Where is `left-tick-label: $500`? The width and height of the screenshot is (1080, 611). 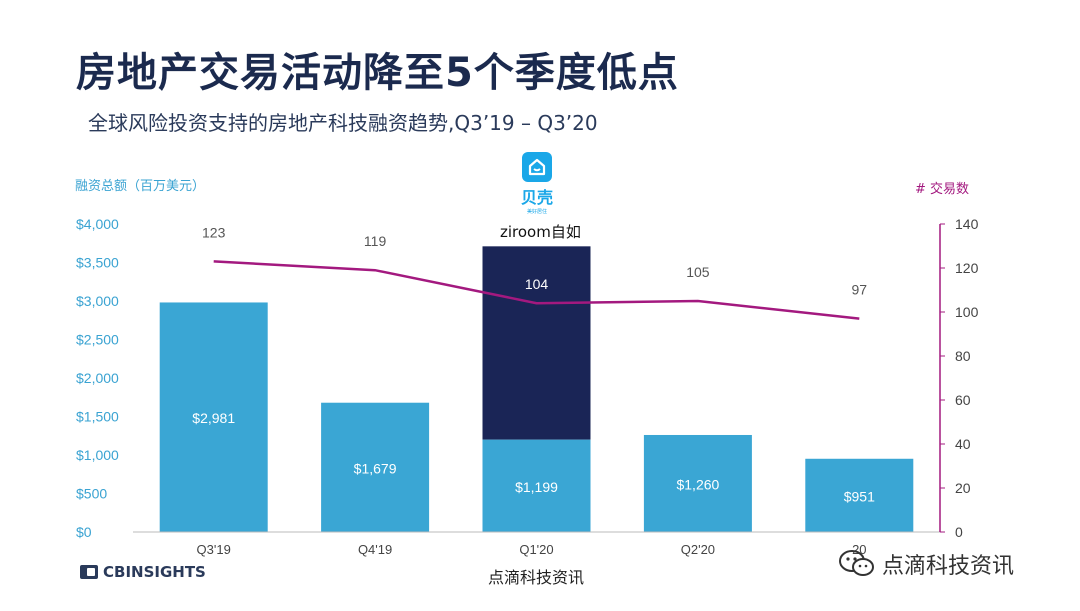 left-tick-label: $500 is located at coordinates (91, 494).